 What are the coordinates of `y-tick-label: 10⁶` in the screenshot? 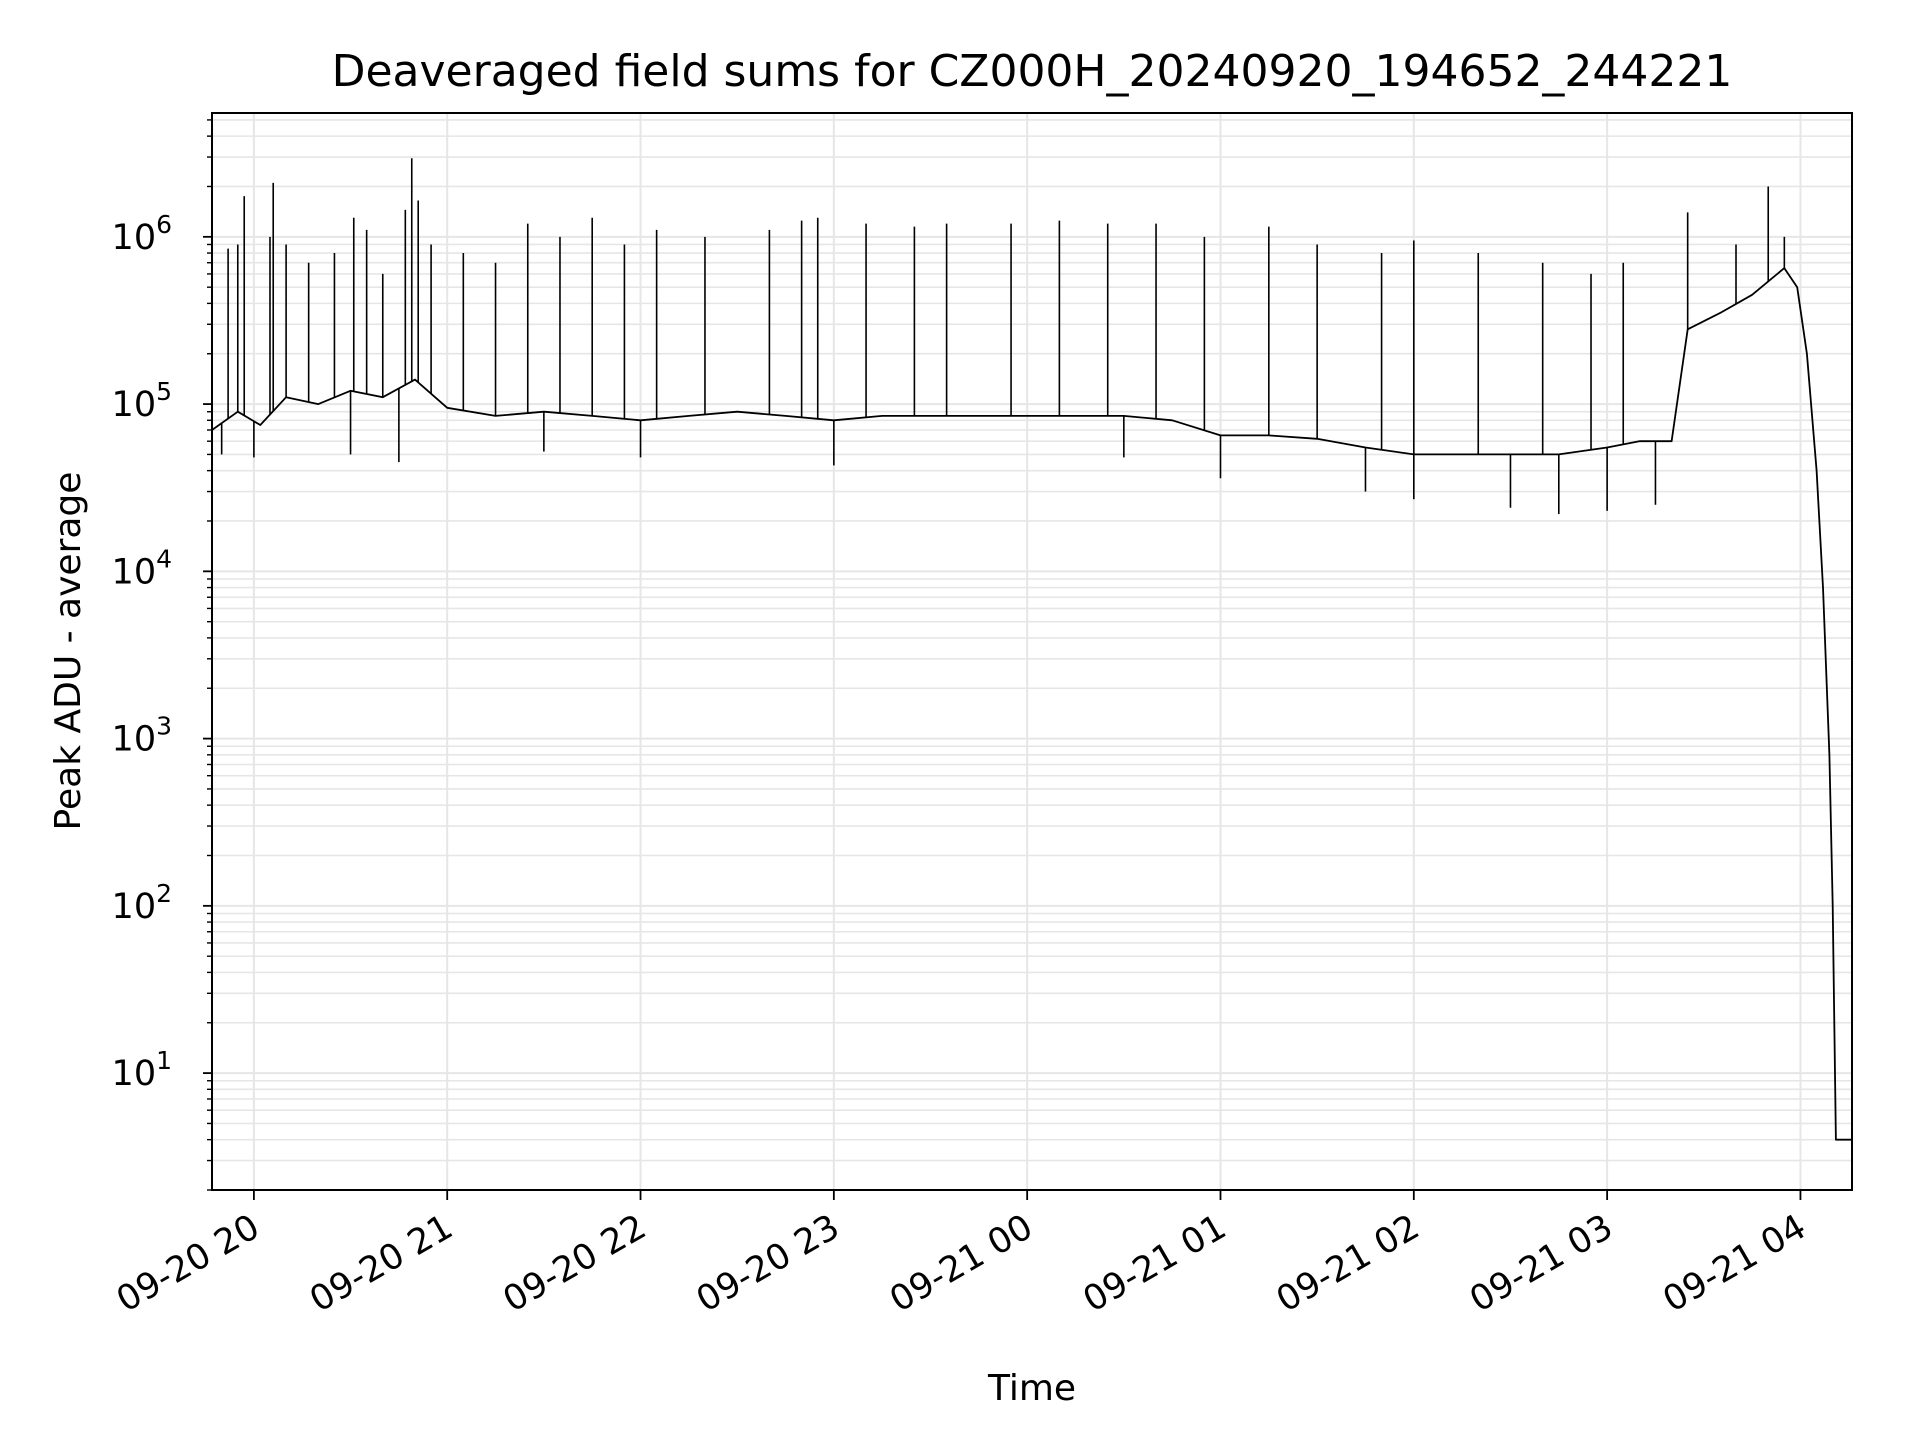 It's located at (142, 234).